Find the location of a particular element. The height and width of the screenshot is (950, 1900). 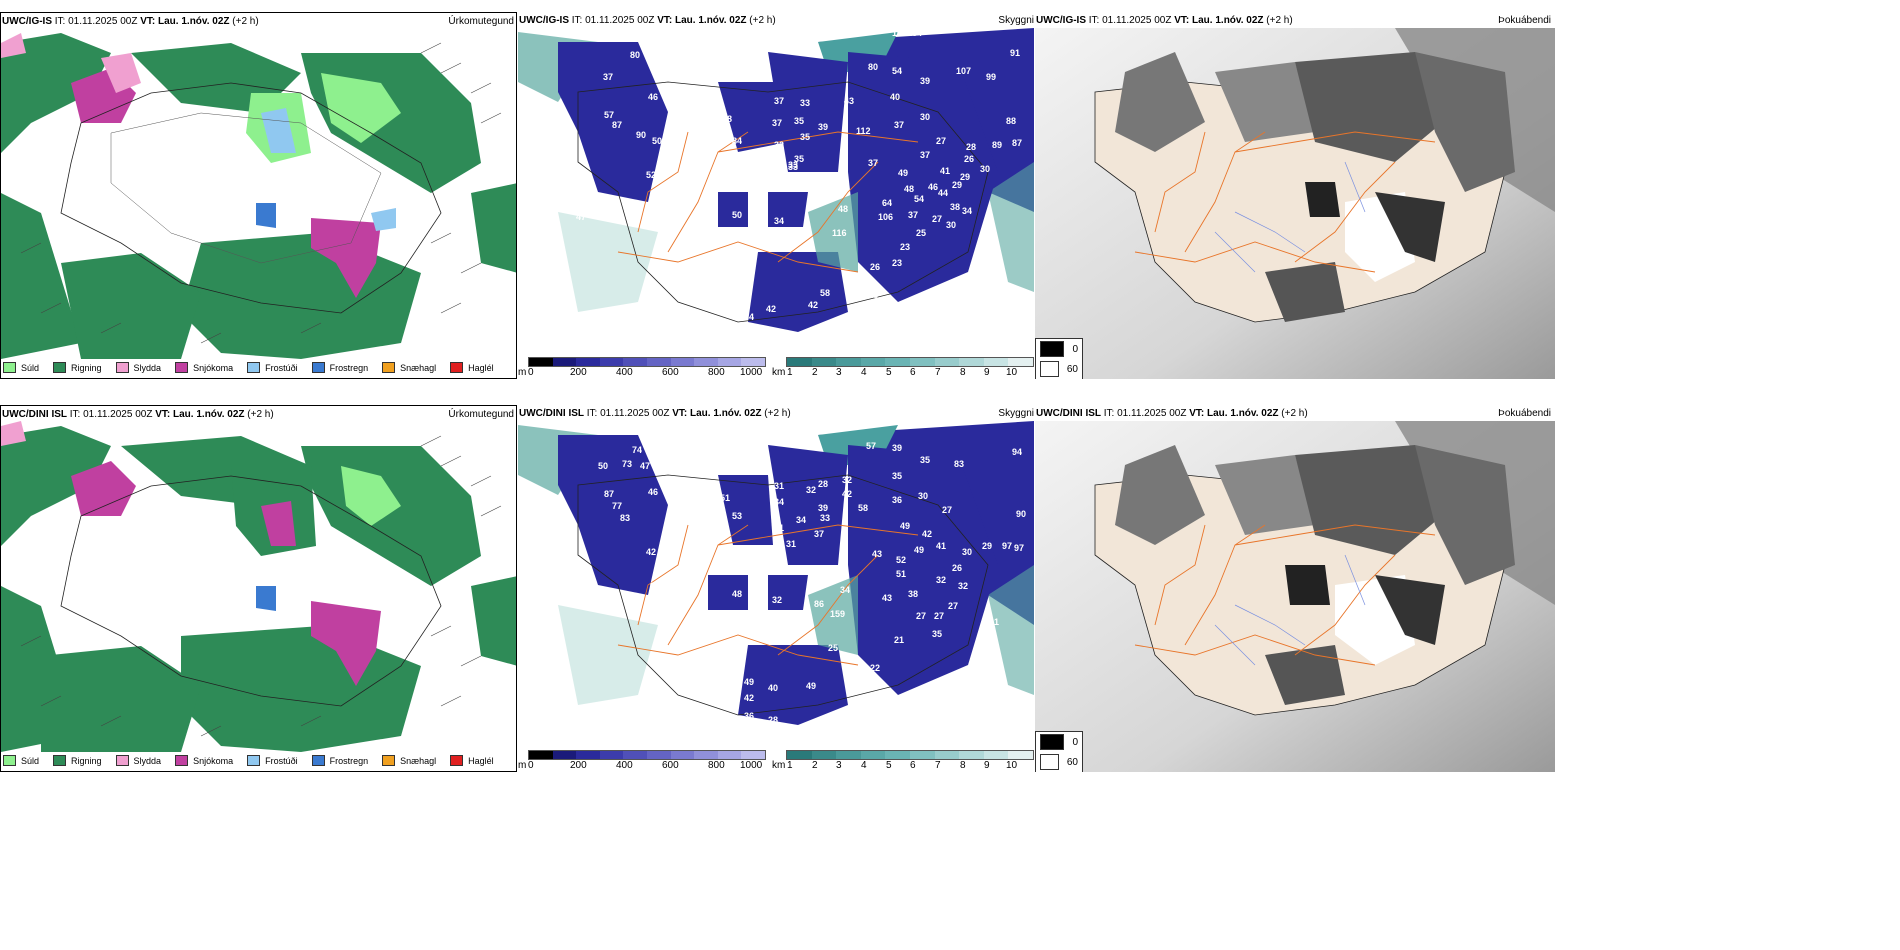

vis-value: 89 is located at coordinates (997, 145).